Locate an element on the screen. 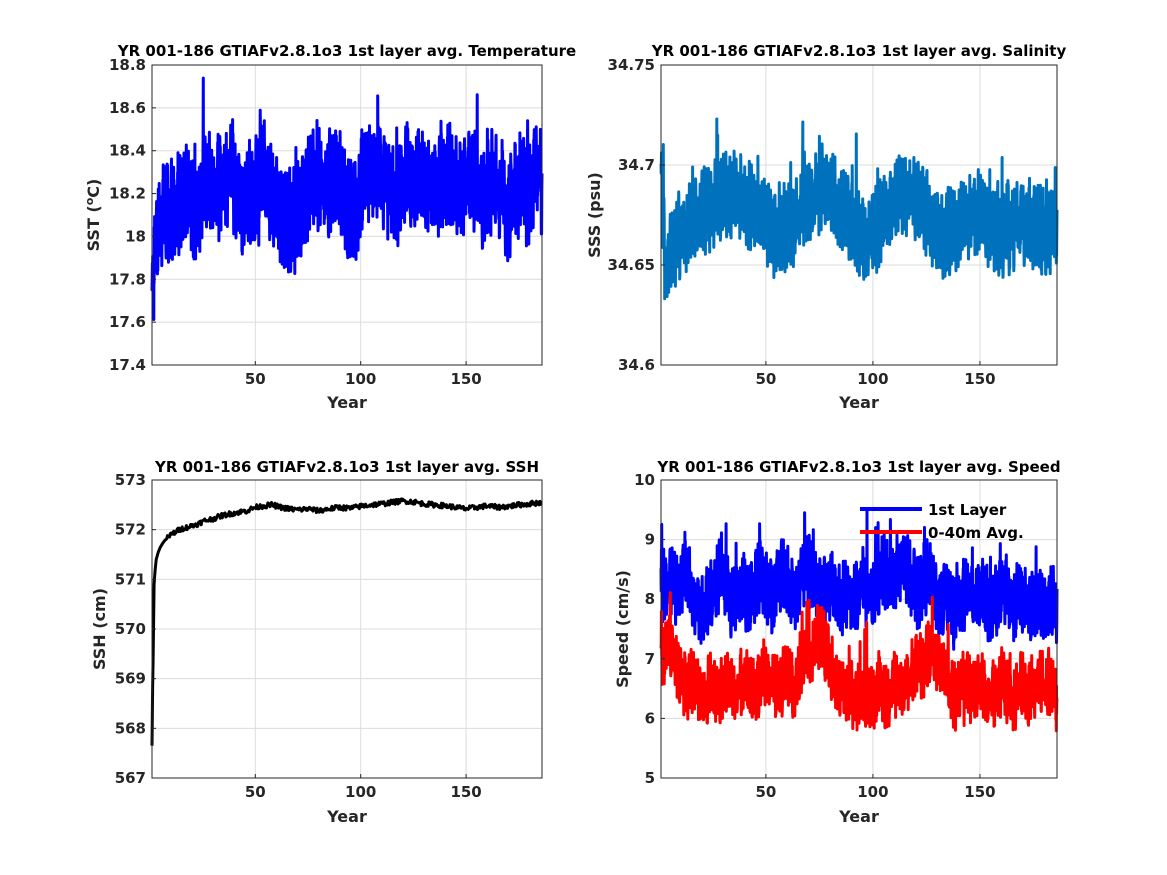 This screenshot has height=875, width=1167. y-tick-label: 569 is located at coordinates (130, 679).